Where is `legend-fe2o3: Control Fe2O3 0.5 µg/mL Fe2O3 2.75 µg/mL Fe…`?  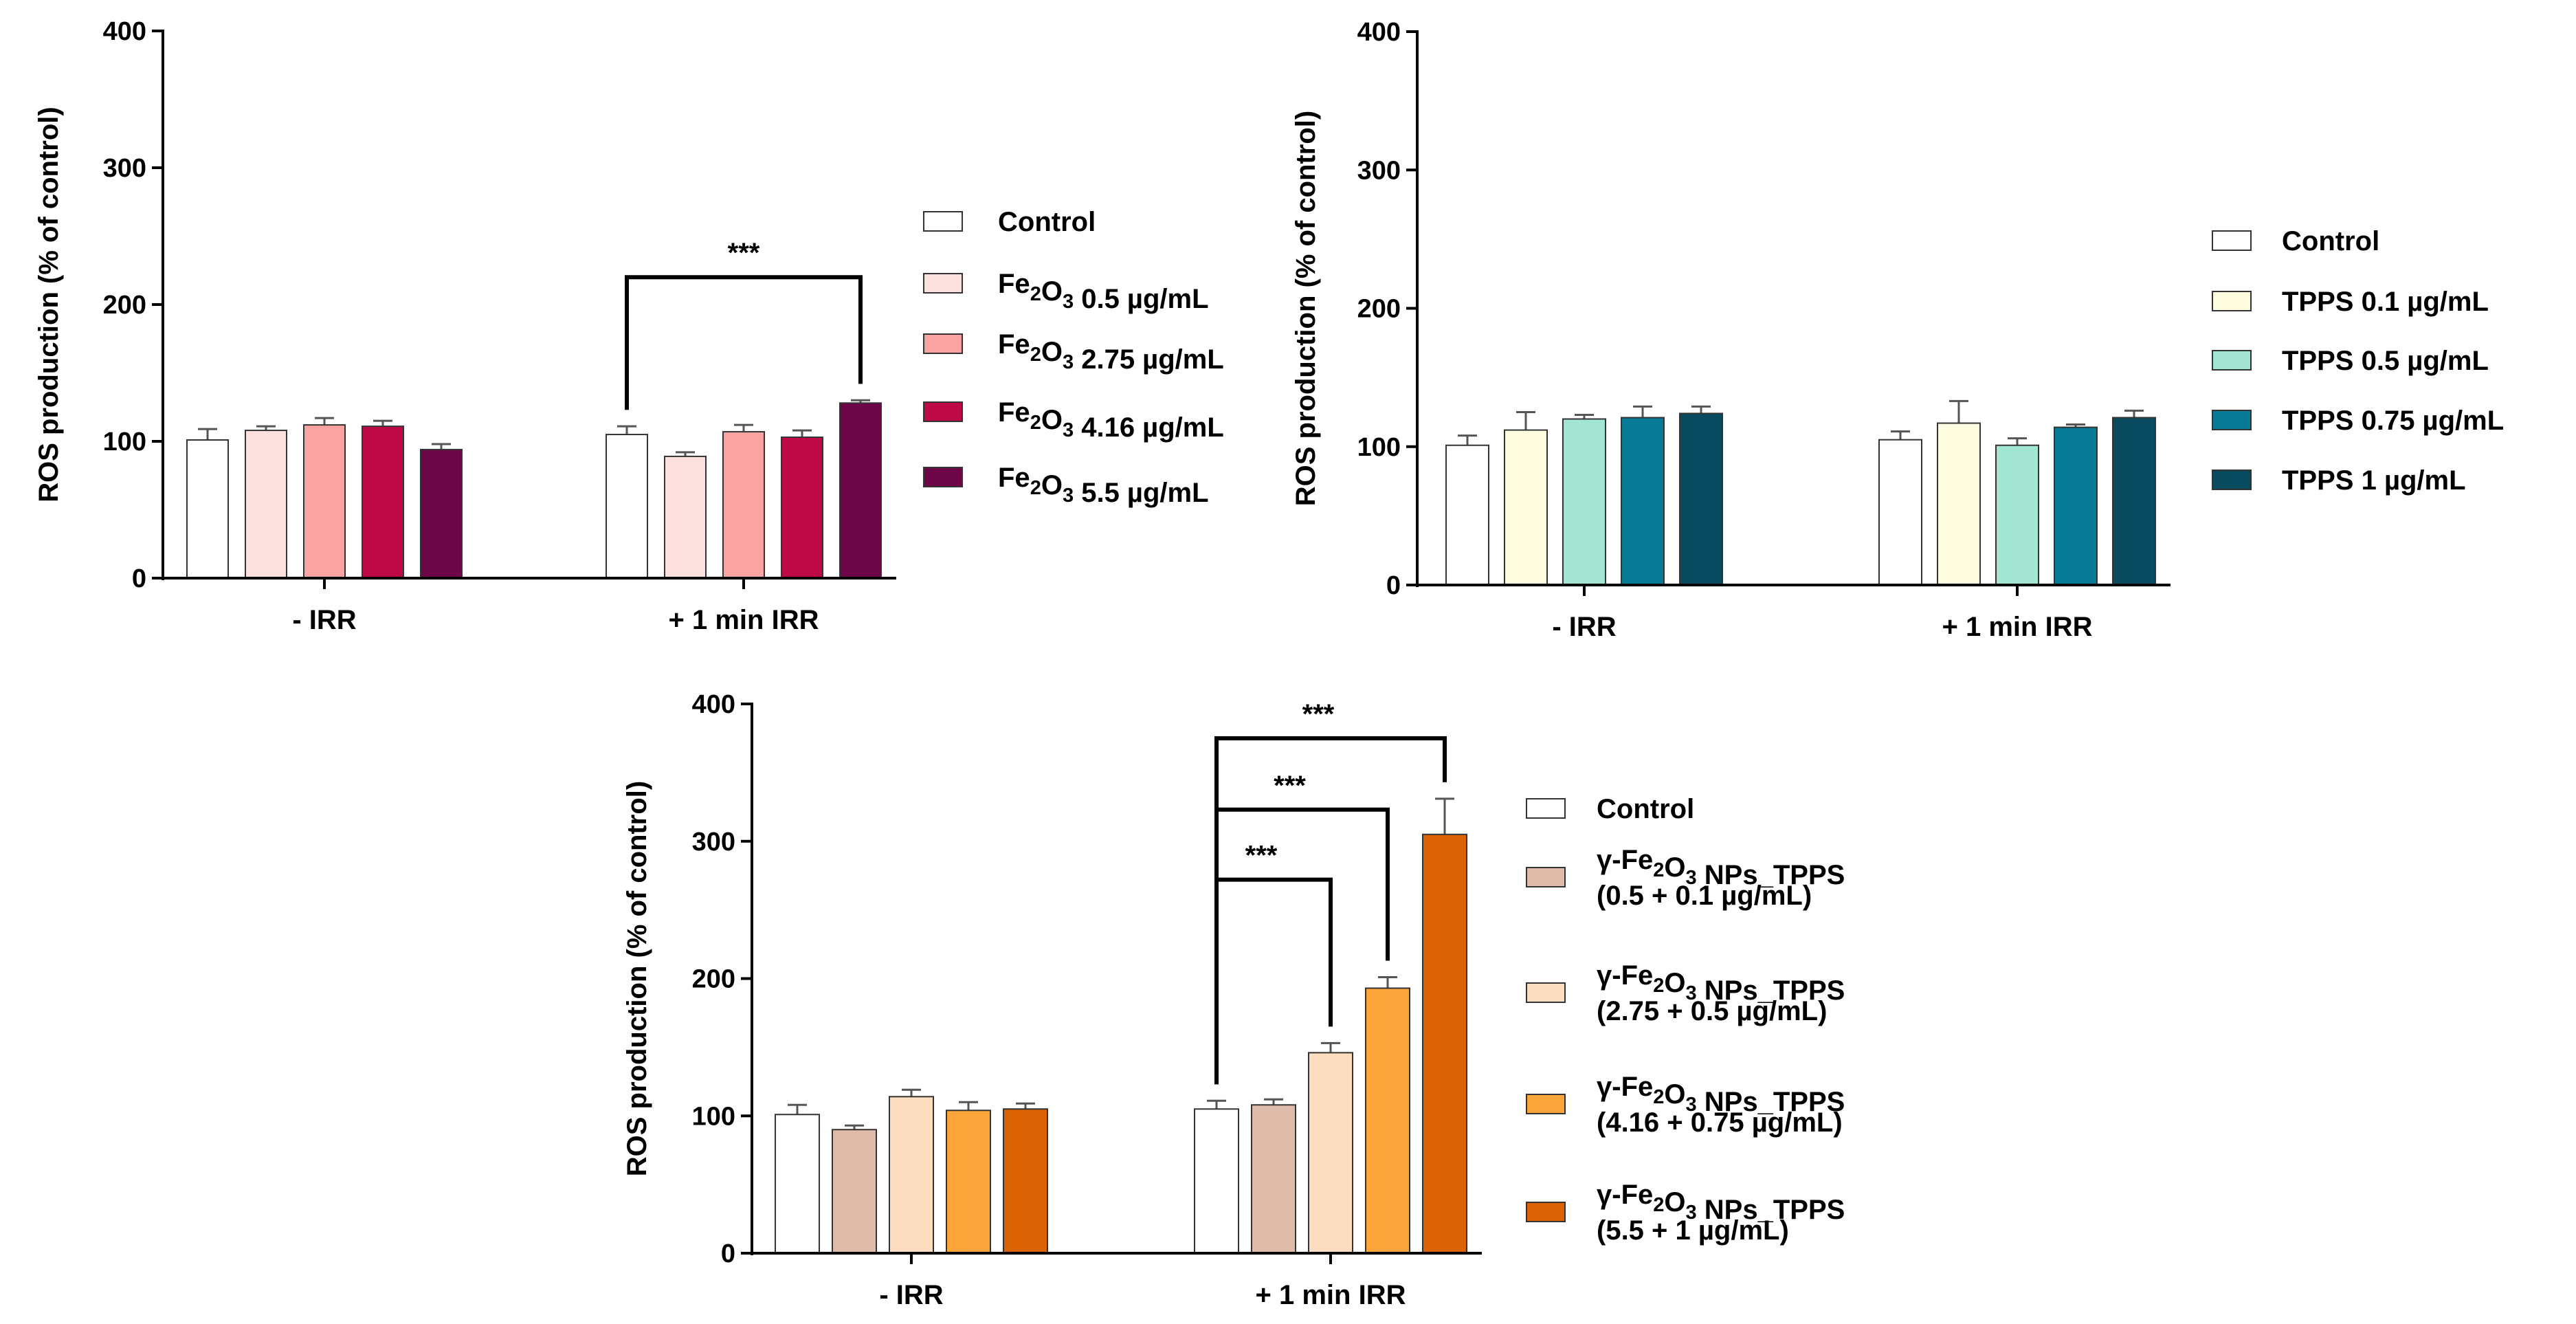
legend-fe2o3: Control Fe2O3 0.5 µg/mL Fe2O3 2.75 µg/mL Fe… is located at coordinates (1073, 357).